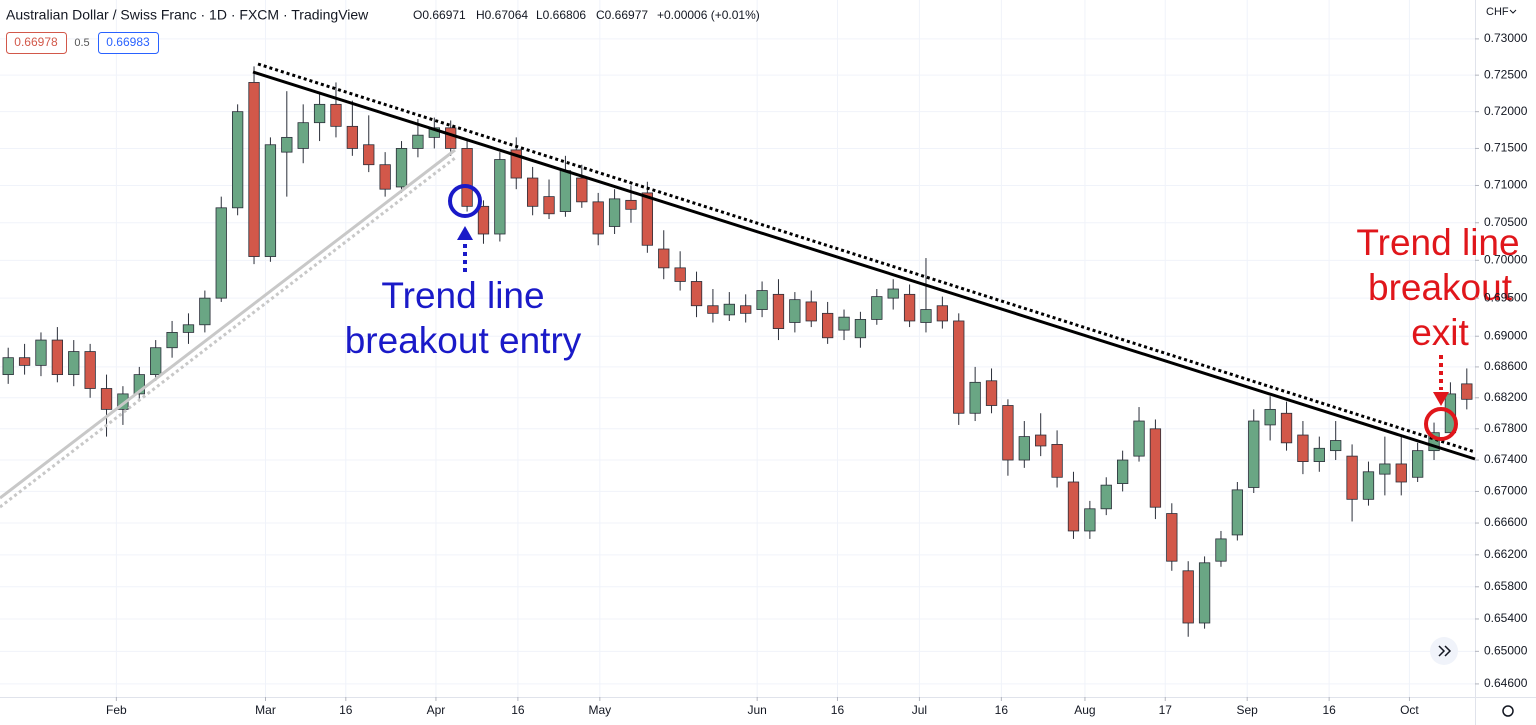  What do you see at coordinates (1506, 554) in the screenshot?
I see `y-tick-label: 0.66200` at bounding box center [1506, 554].